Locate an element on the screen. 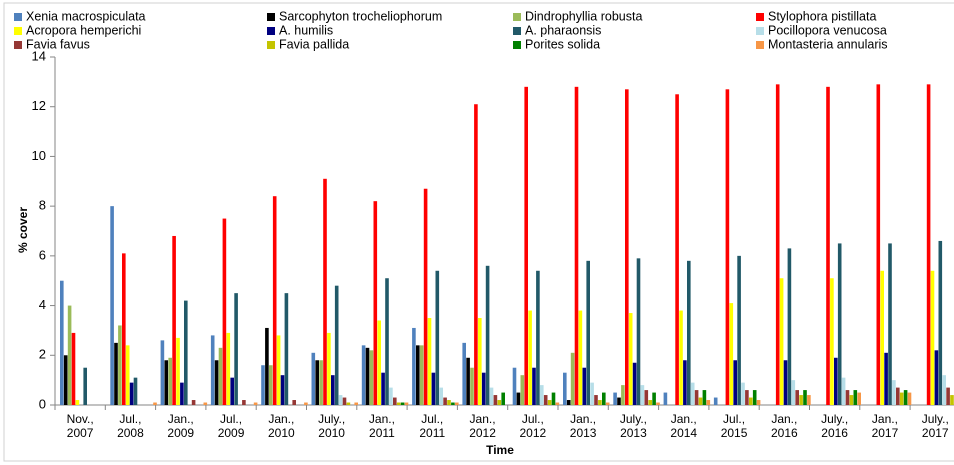 This screenshot has height=465, width=954. y-tick-label: 6 is located at coordinates (42, 254).